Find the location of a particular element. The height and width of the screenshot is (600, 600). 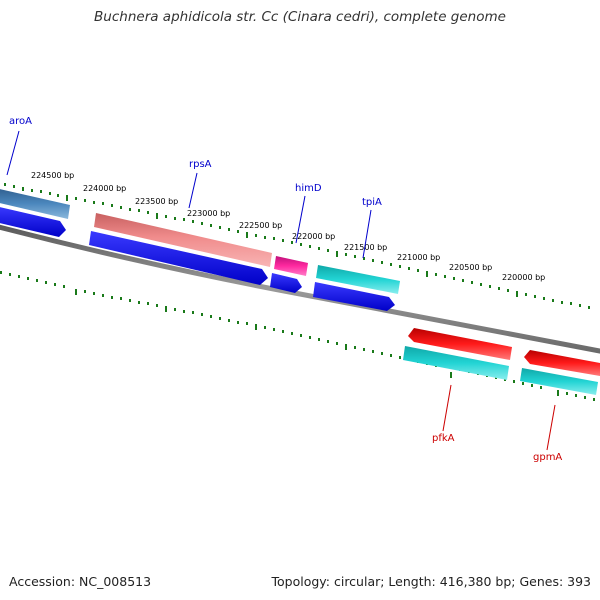

gene-label-rpsA: rpsA is located at coordinates (200, 164).